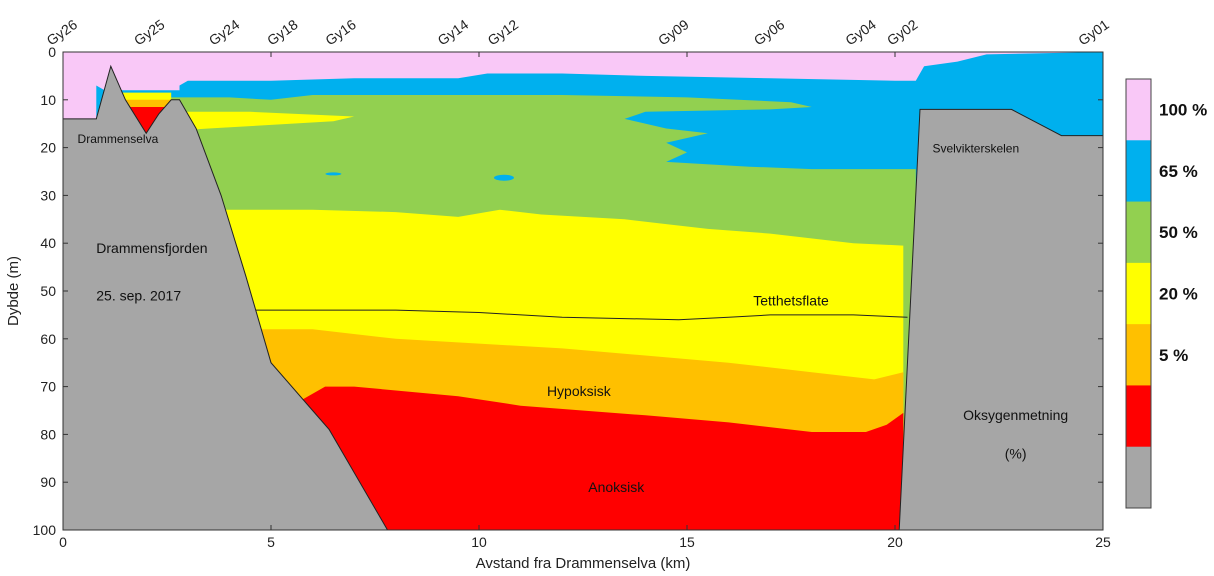 The image size is (1214, 576). Describe the element at coordinates (13, 291) in the screenshot. I see `y-axis-title: Dybde (m)` at that location.